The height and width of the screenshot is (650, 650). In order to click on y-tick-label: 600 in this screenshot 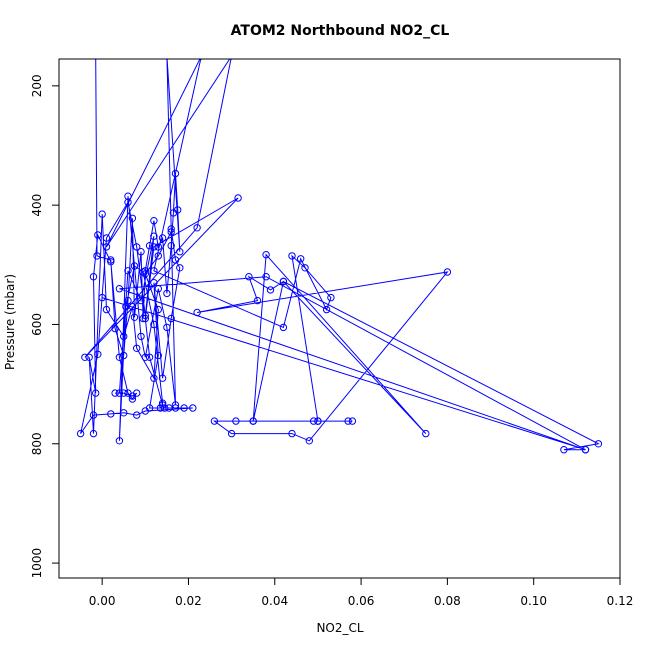, I will do `click(37, 324)`.